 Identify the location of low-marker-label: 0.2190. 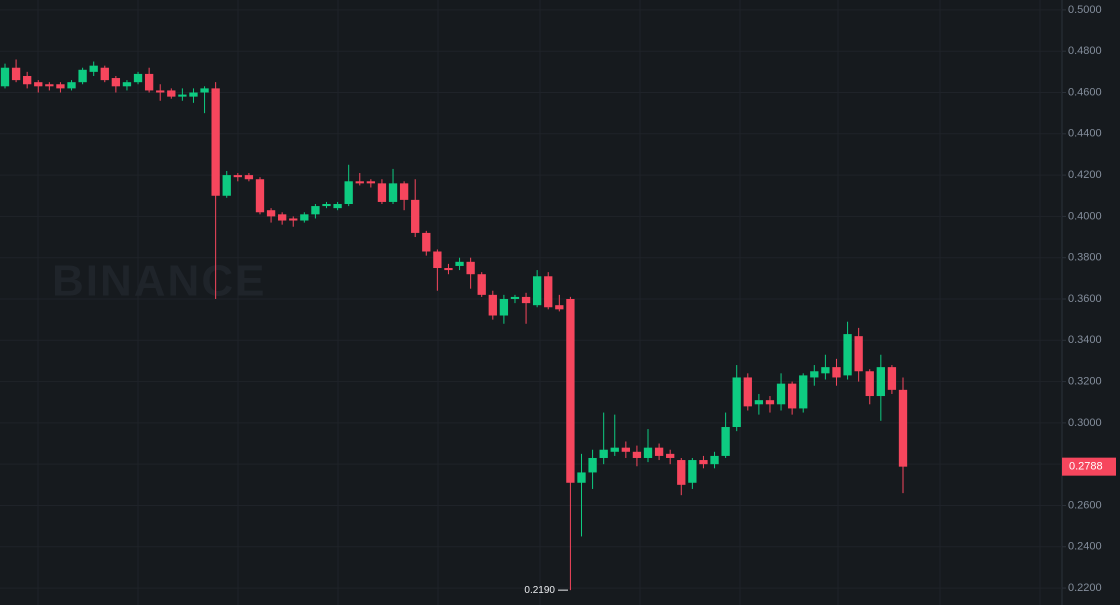
(539, 590).